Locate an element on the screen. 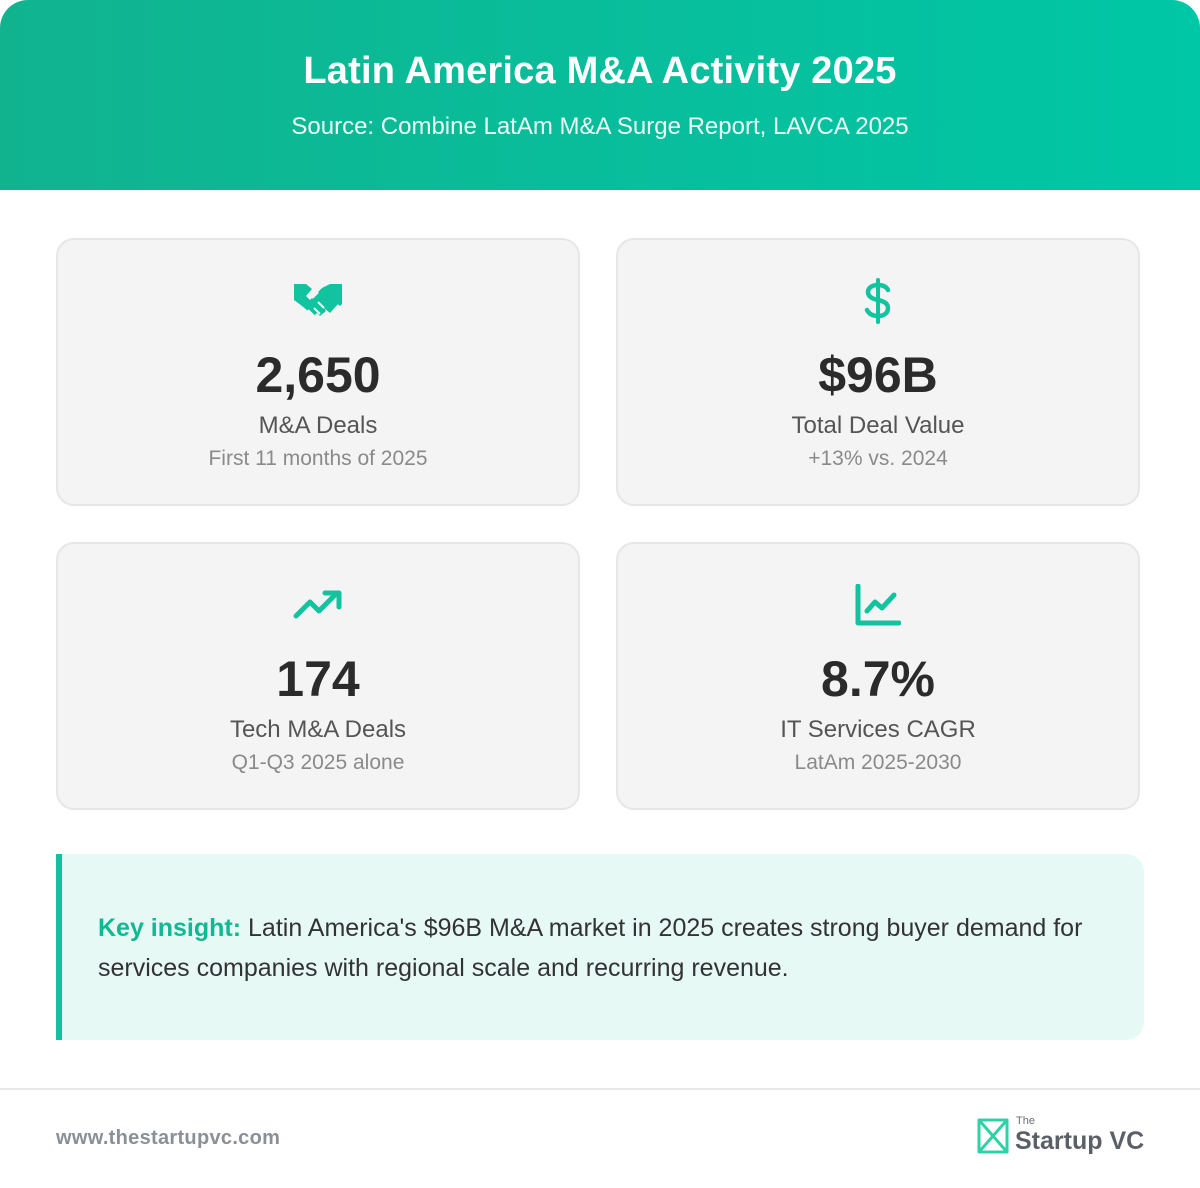 This screenshot has height=1188, width=1200. footer-divider is located at coordinates (600, 1089).